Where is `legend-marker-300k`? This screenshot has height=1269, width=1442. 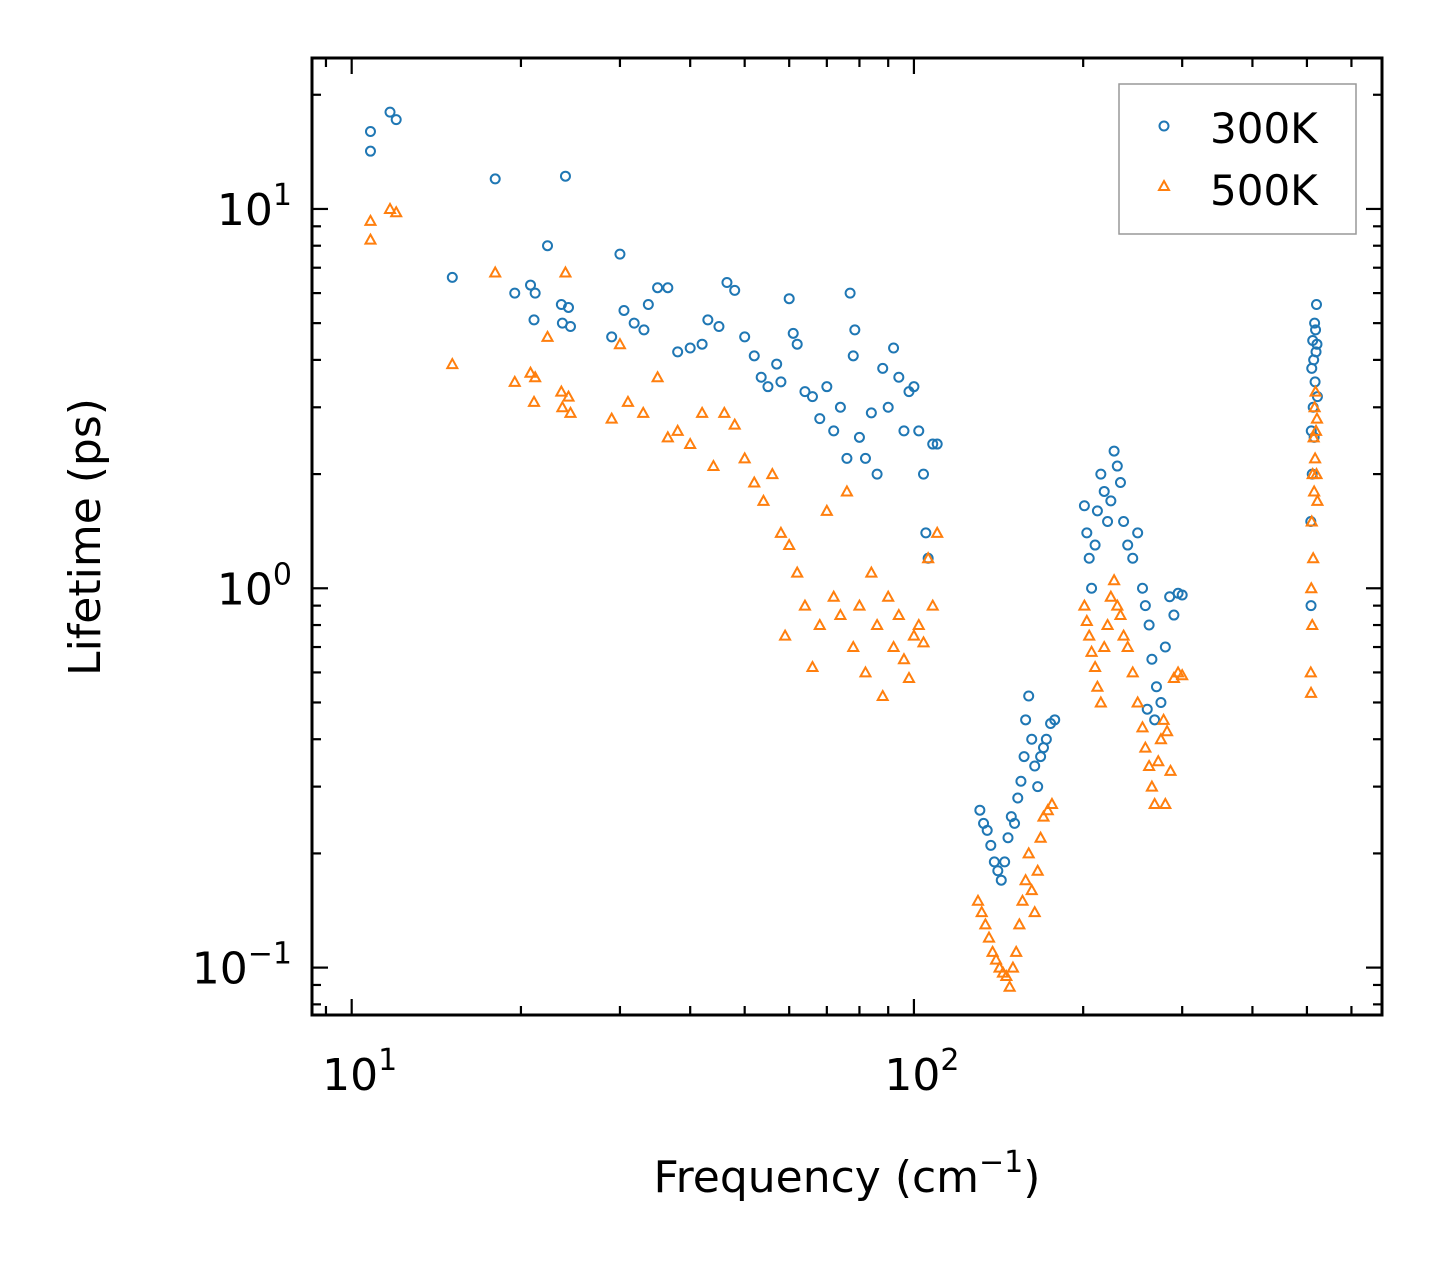 legend-marker-300k is located at coordinates (1164, 126).